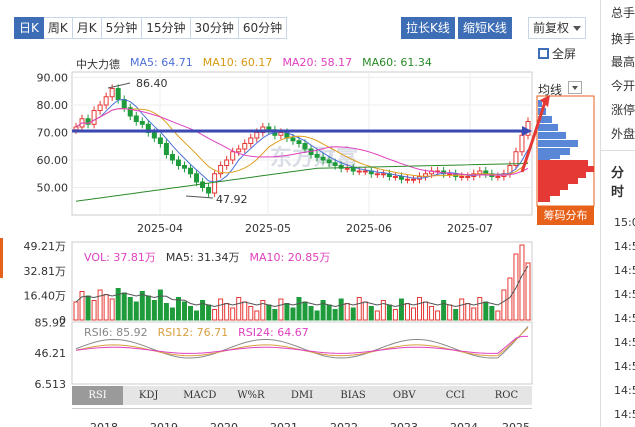  I want to click on fullscreen-label: 全屏, so click(564, 54).